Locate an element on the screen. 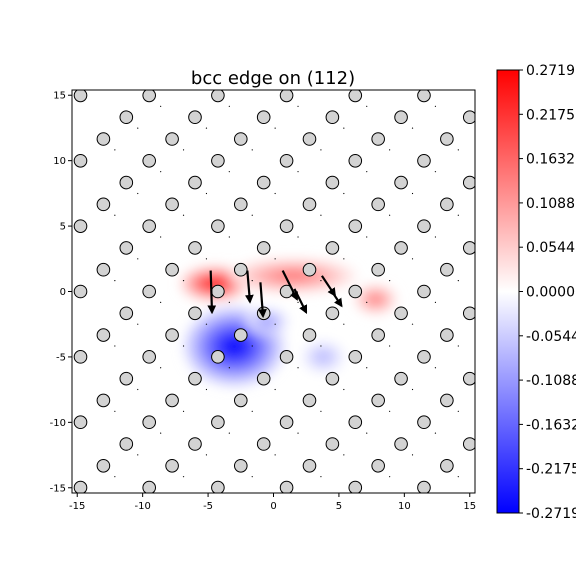 The image size is (576, 576). colorbar-gradient is located at coordinates (508, 291).